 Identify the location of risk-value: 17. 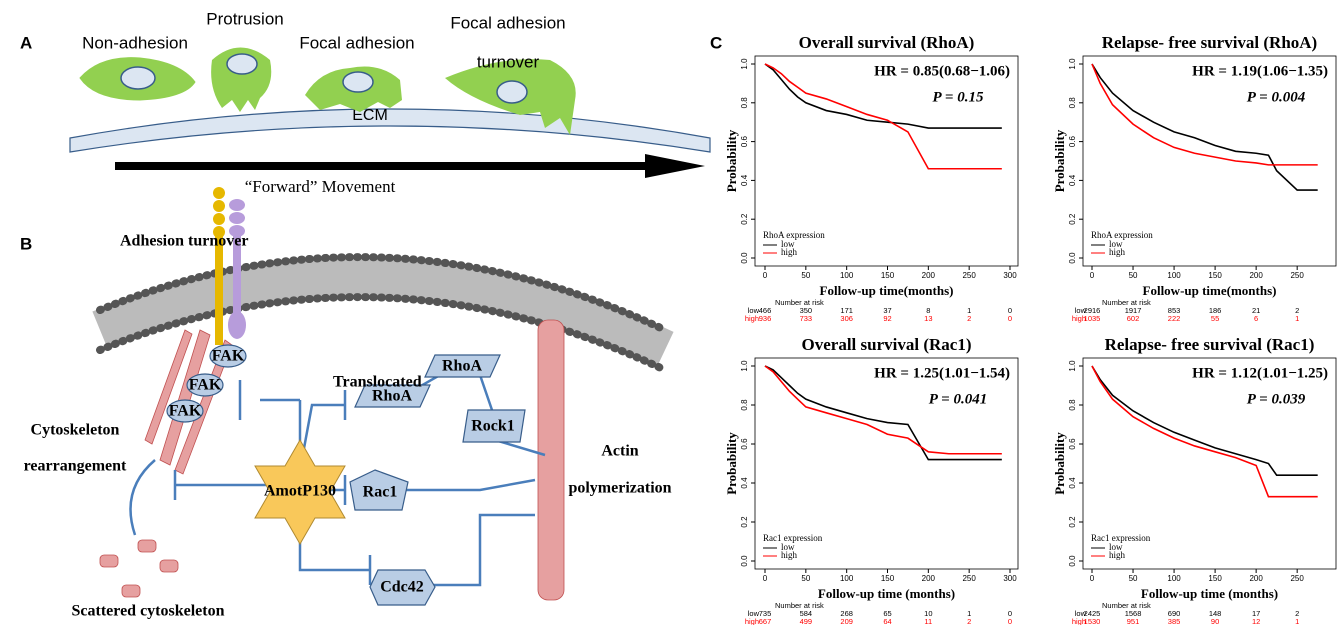
(1256, 613).